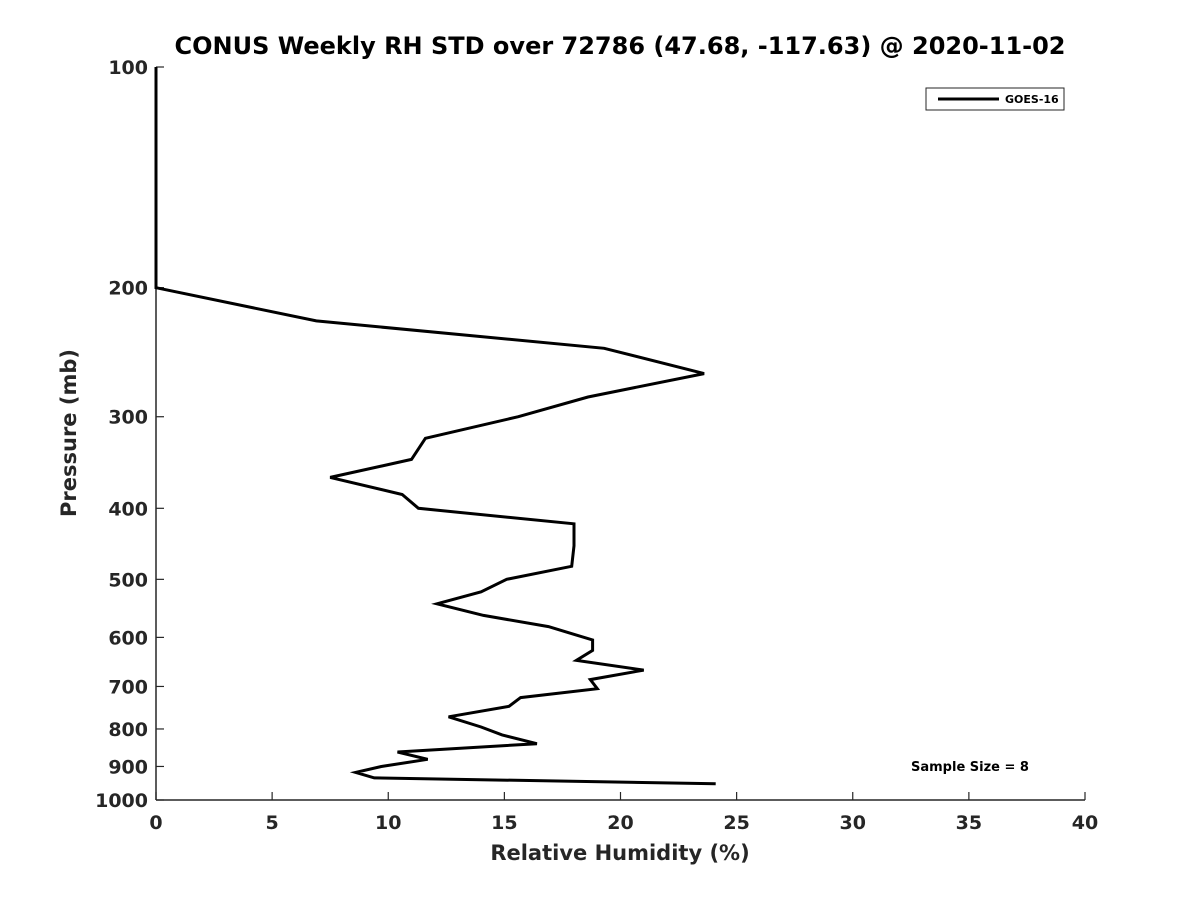 Image resolution: width=1200 pixels, height=905 pixels. I want to click on y-tick-label: 200, so click(128, 289).